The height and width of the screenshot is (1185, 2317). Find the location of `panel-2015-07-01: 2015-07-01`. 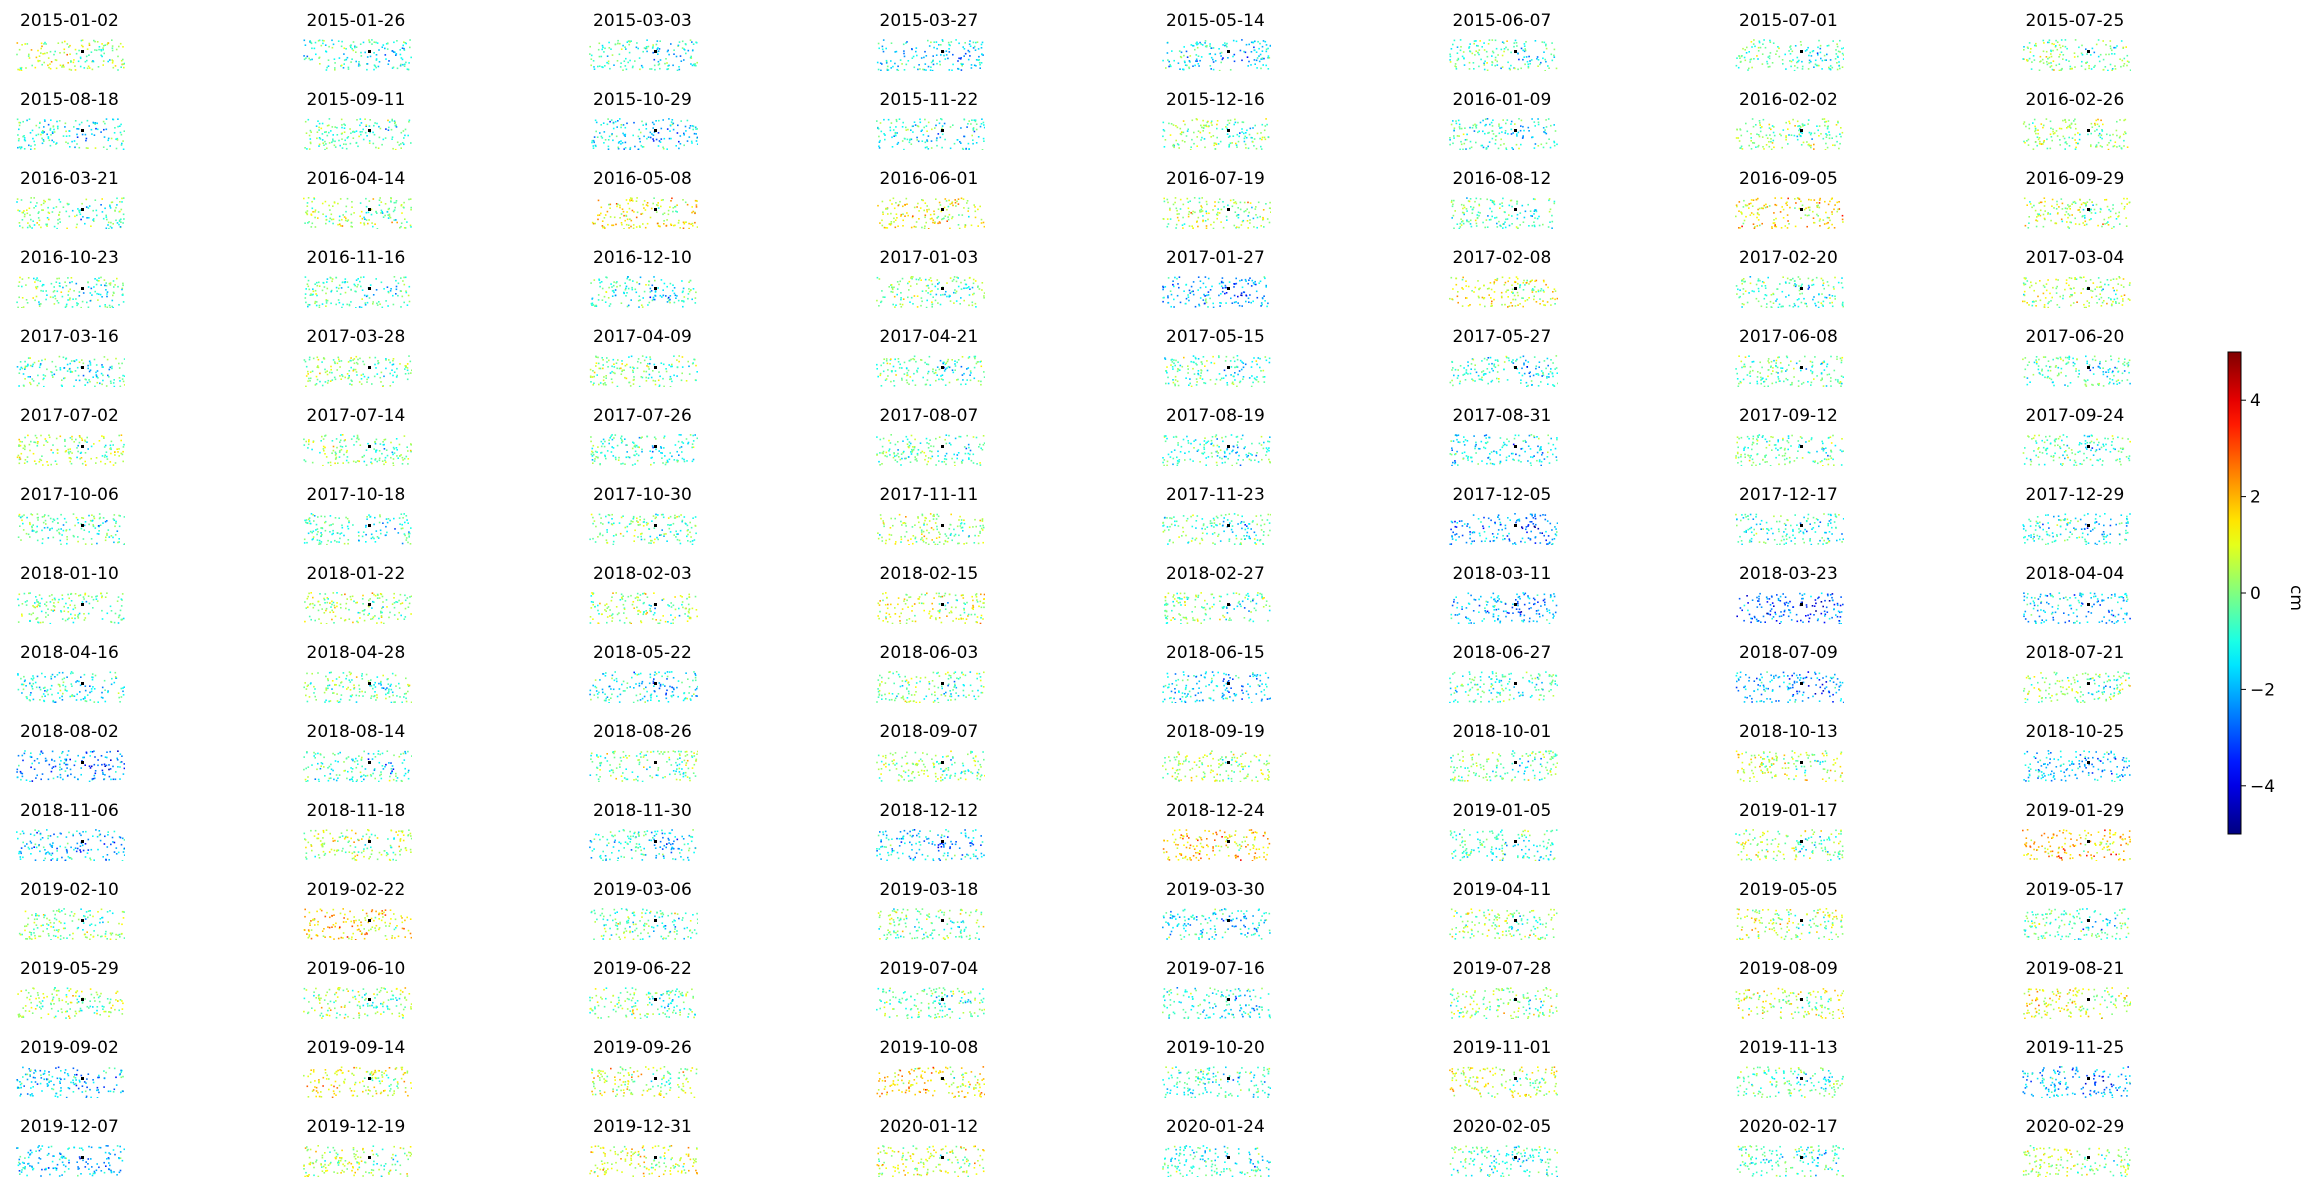

panel-2015-07-01: 2015-07-01 is located at coordinates (1861, 39).